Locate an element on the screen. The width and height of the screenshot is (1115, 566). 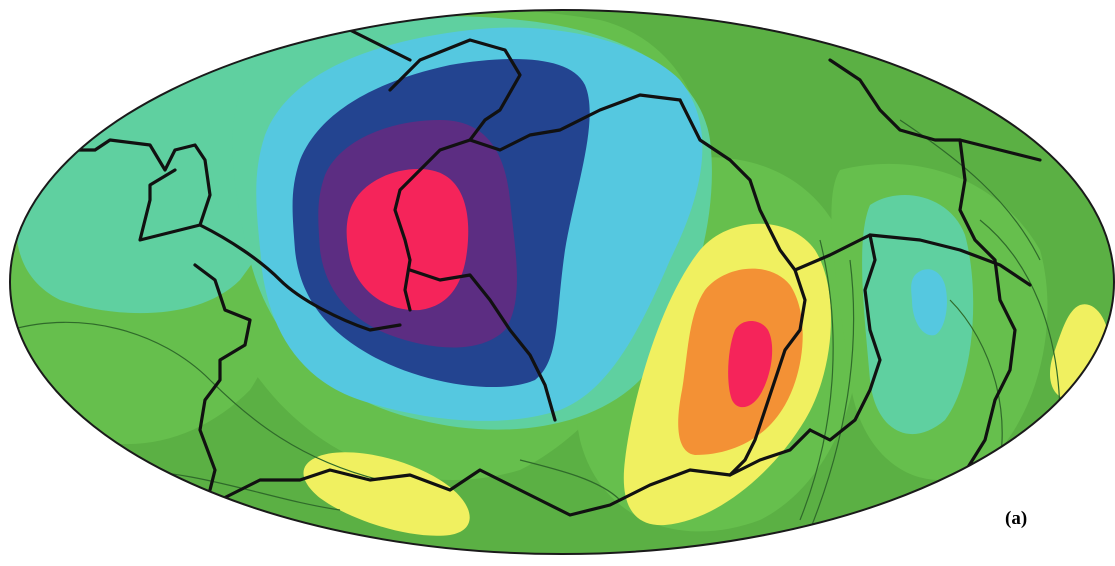
plate-boundary-north-central is located at coordinates (380, 45).